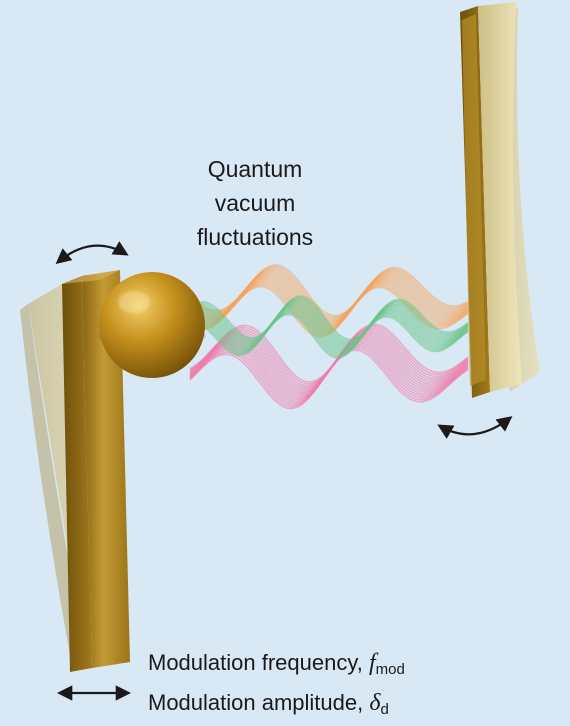 The image size is (570, 726). Describe the element at coordinates (255, 169) in the screenshot. I see `title-line: Quantum` at that location.